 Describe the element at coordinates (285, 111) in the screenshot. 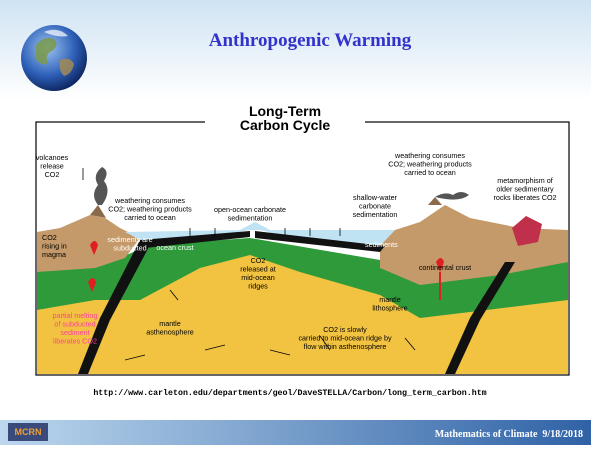

I see `diagram-title: Long-Term` at that location.